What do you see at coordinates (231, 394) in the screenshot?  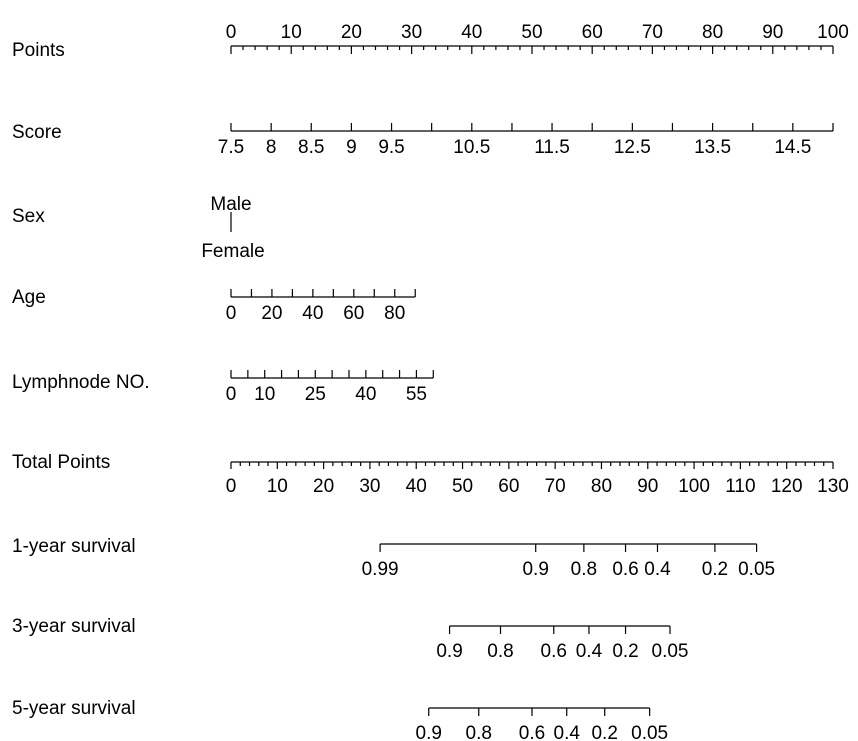 I see `lymphnode-tick-label: 0` at bounding box center [231, 394].